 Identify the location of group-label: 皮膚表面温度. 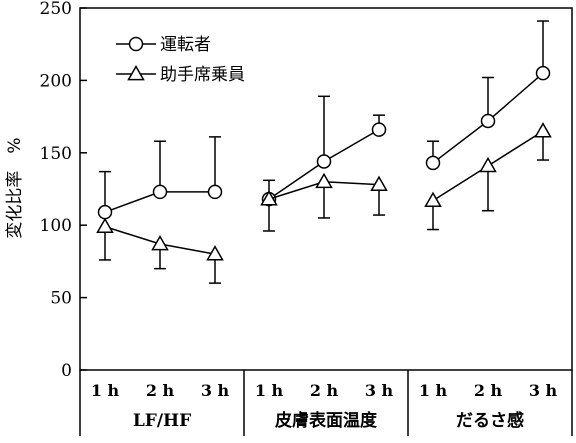
(326, 420).